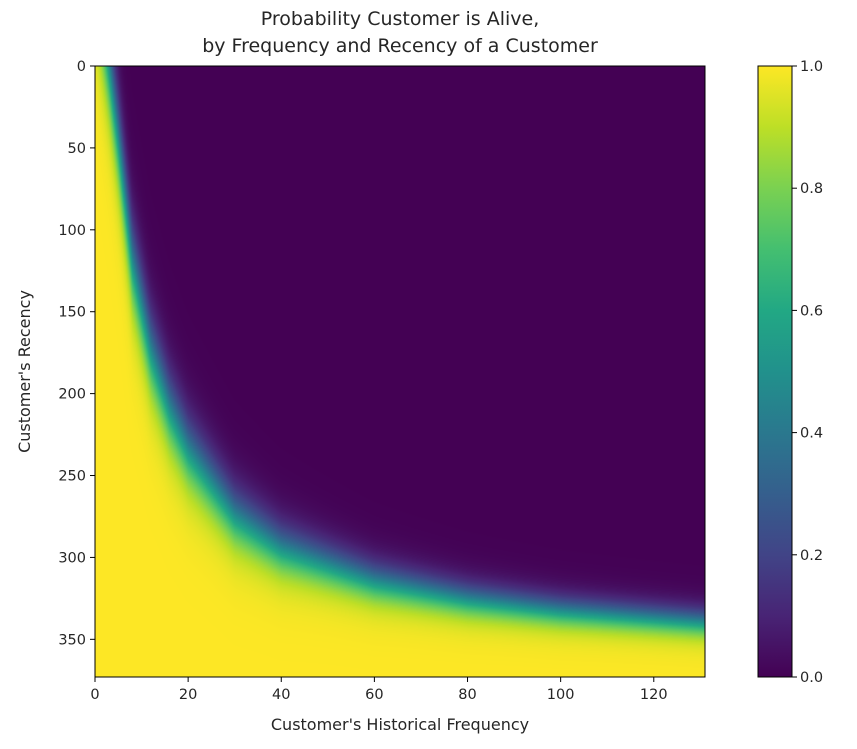  What do you see at coordinates (77, 149) in the screenshot?
I see `y-tick-label: 50` at bounding box center [77, 149].